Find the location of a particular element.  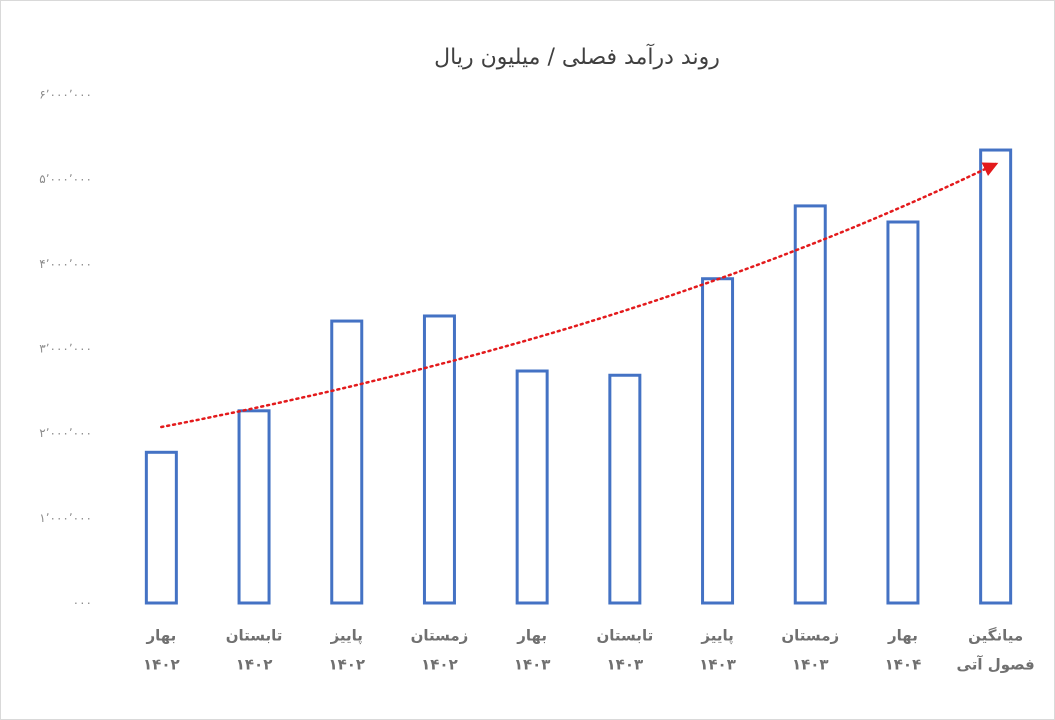

y-tick-label: ۲٬۰۰۰٬۰۰۰ is located at coordinates (65, 433).